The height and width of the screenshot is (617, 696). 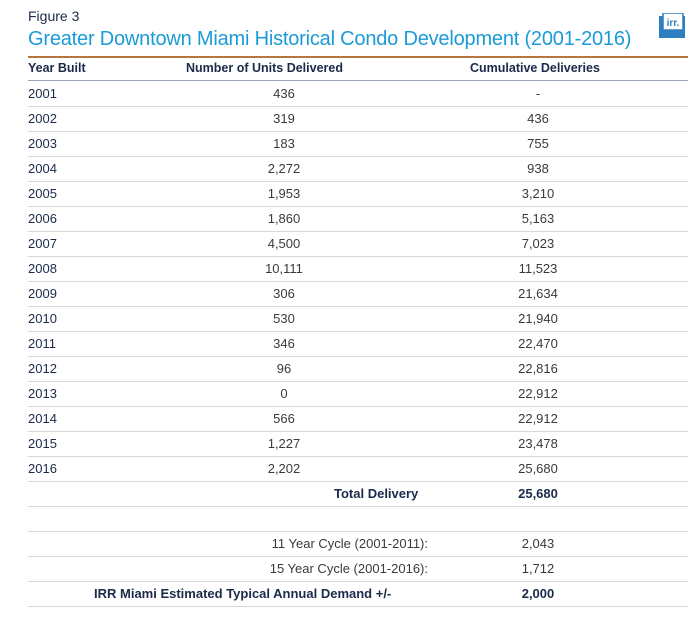 What do you see at coordinates (538, 293) in the screenshot?
I see `cumulative-cell: 21,634` at bounding box center [538, 293].